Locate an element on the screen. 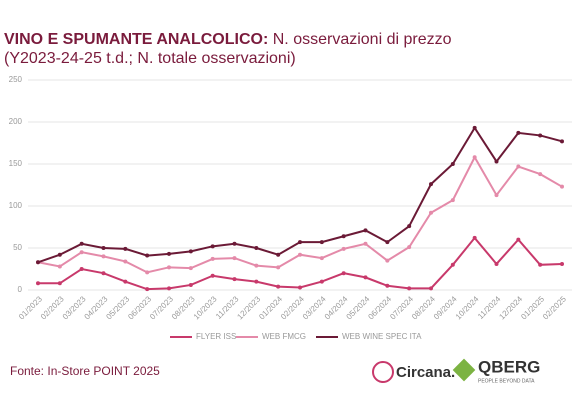 The width and height of the screenshot is (580, 419). logo-qberg: QBERG is located at coordinates (509, 366).